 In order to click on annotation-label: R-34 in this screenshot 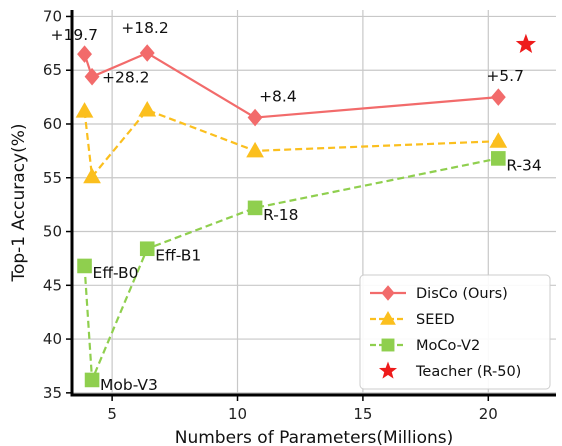, I will do `click(523, 165)`.